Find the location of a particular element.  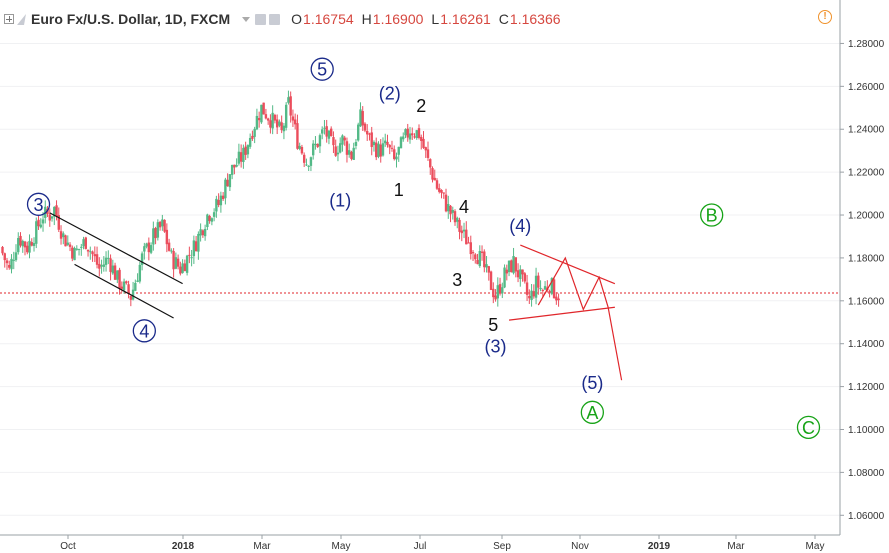

wave-label: (5) is located at coordinates (592, 383).